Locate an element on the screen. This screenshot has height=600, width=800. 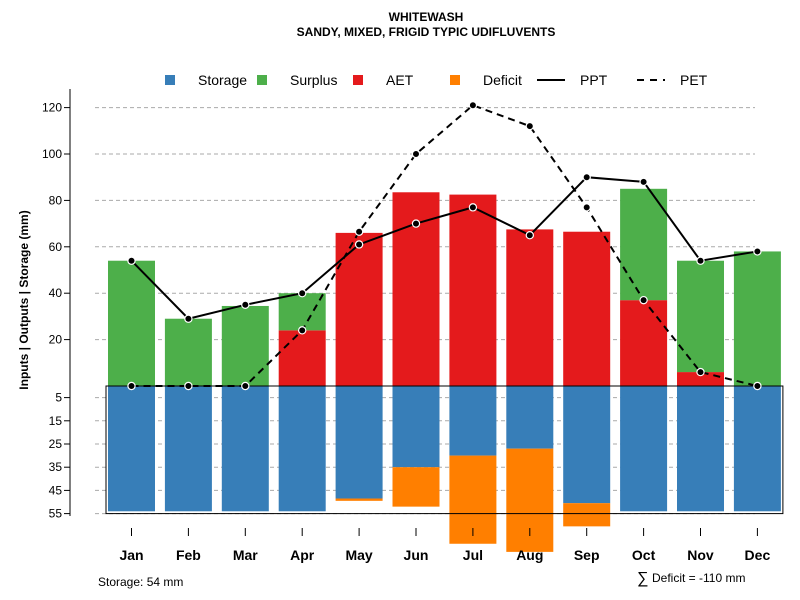
legend-swatch-storage is located at coordinates (170, 80).